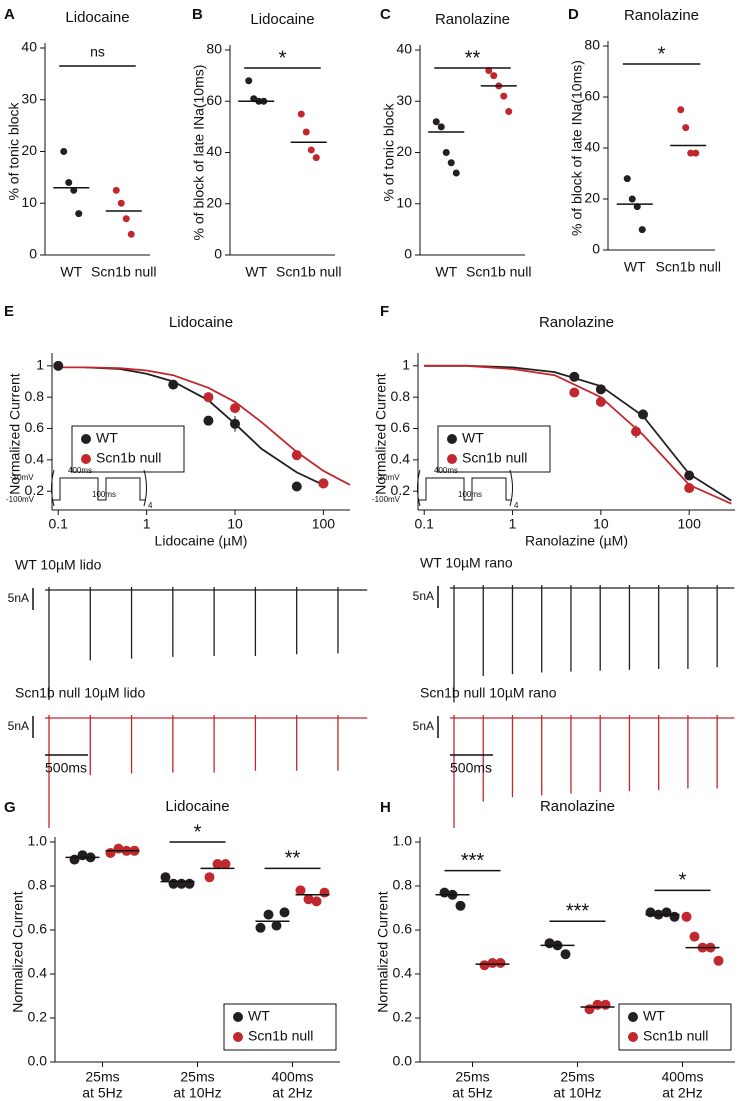 This screenshot has height=1101, width=745. Describe the element at coordinates (513, 524) in the screenshot. I see `x-tick-label: 1` at that location.